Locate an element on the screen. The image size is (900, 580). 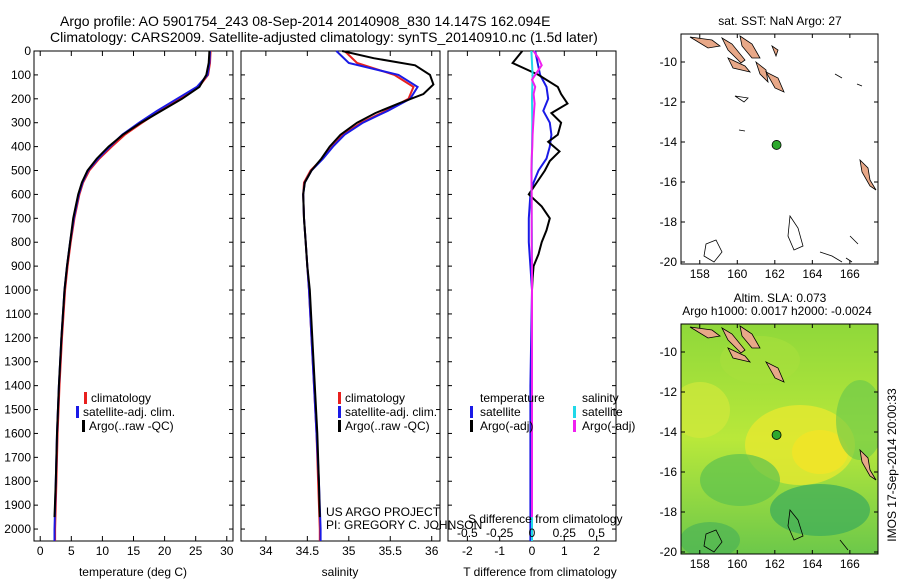
s-tick-label: 0 is located at coordinates (532, 533).